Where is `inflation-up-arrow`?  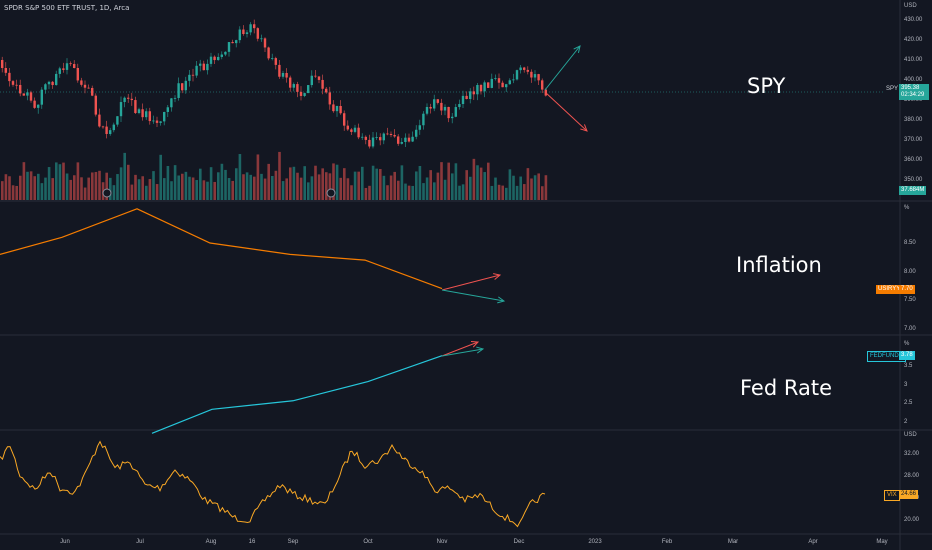 inflation-up-arrow is located at coordinates (471, 282).